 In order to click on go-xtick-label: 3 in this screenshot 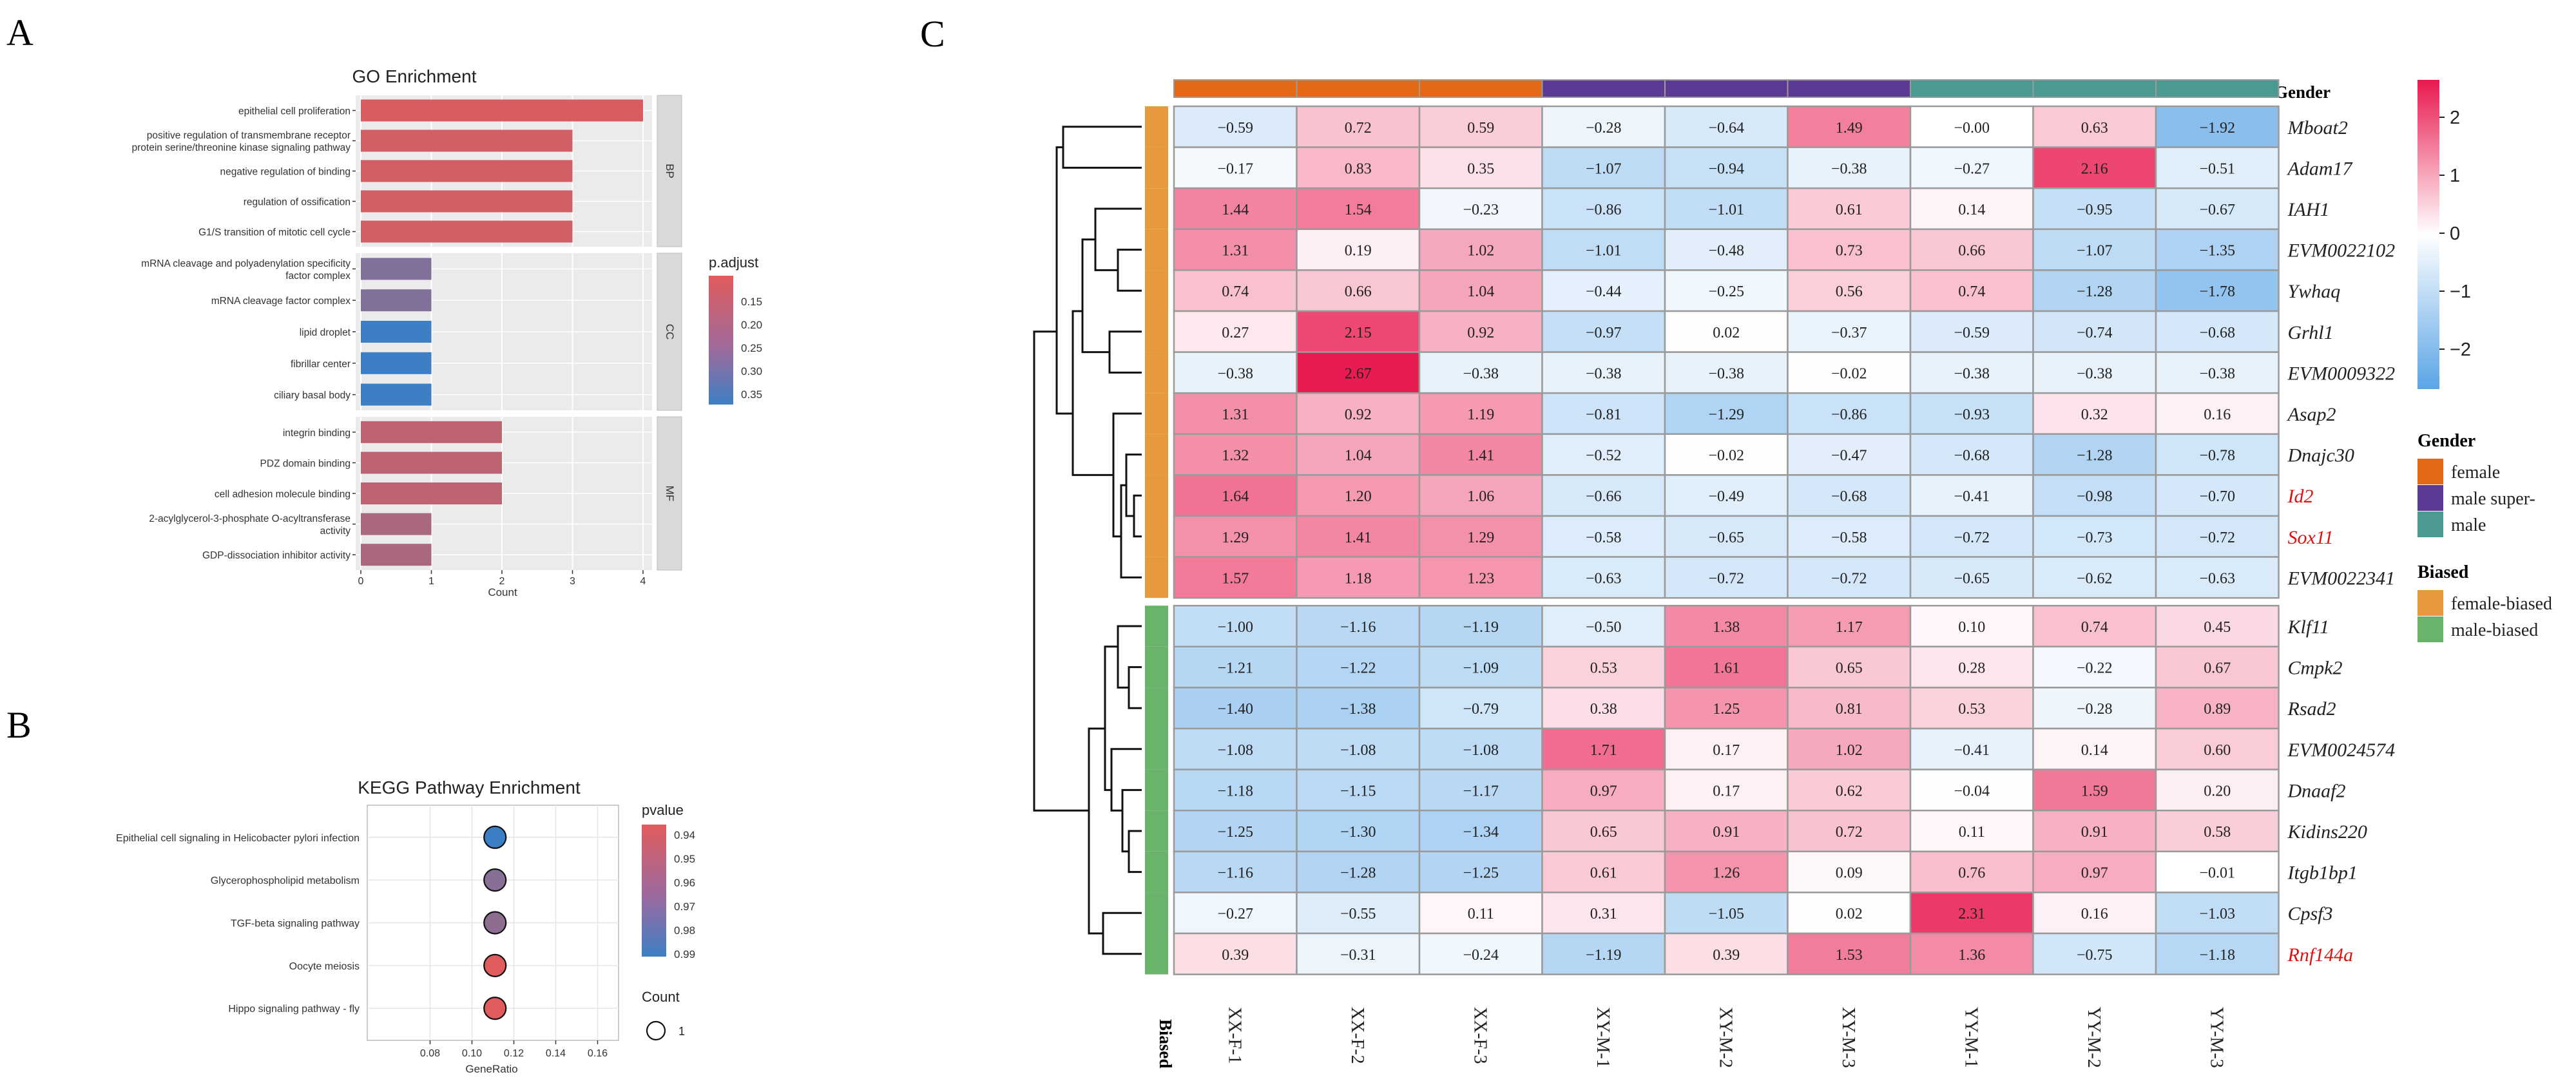, I will do `click(573, 581)`.